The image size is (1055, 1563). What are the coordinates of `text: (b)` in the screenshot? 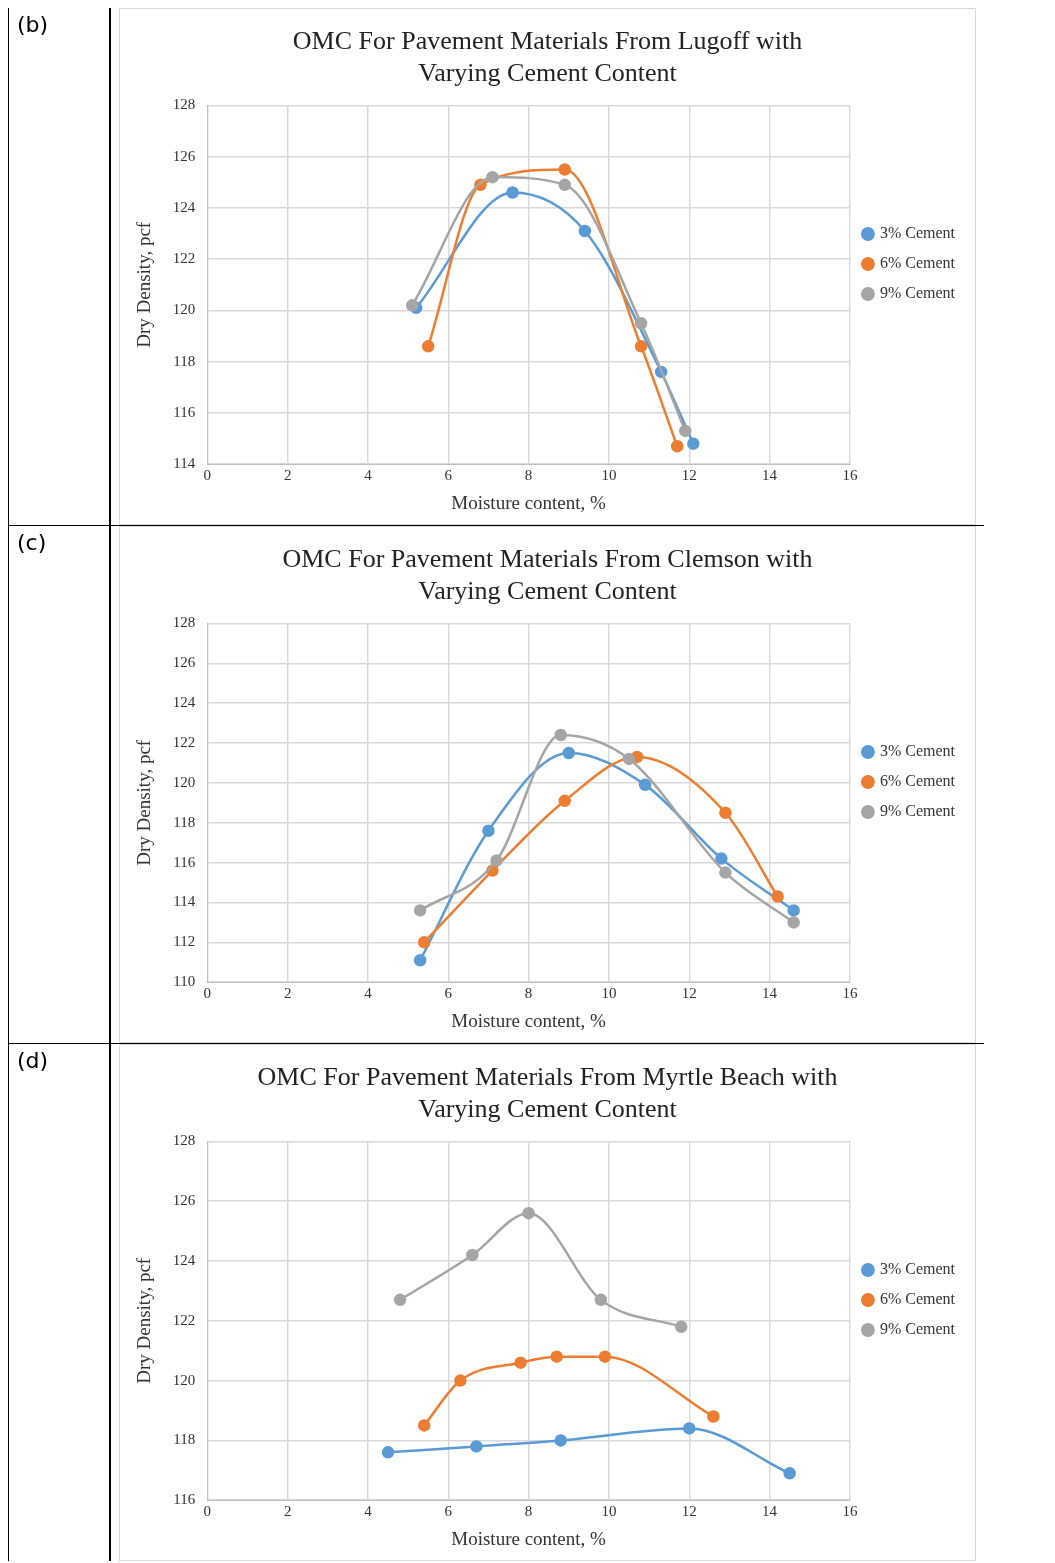 It's located at (33, 24).